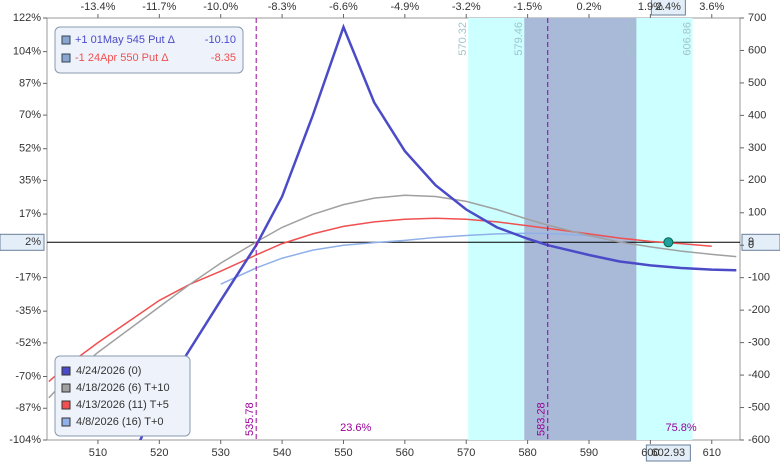 The height and width of the screenshot is (463, 780). I want to click on x-tick-label: 580, so click(527, 453).